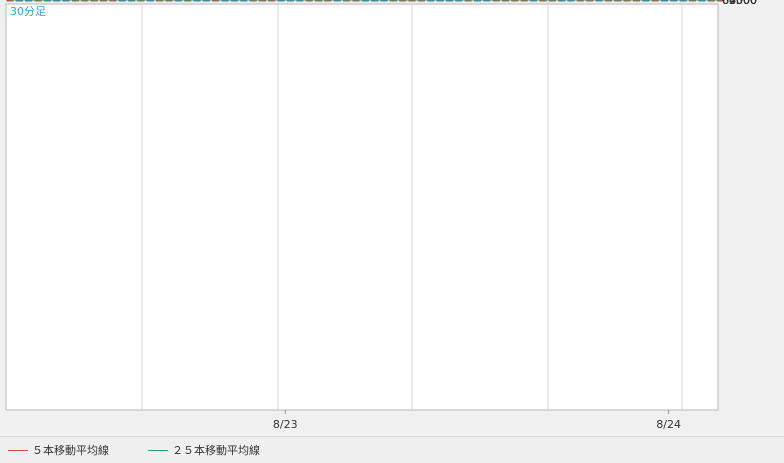 This screenshot has height=463, width=784. I want to click on legend-label-ma25: ２５本移動平均線, so click(216, 450).